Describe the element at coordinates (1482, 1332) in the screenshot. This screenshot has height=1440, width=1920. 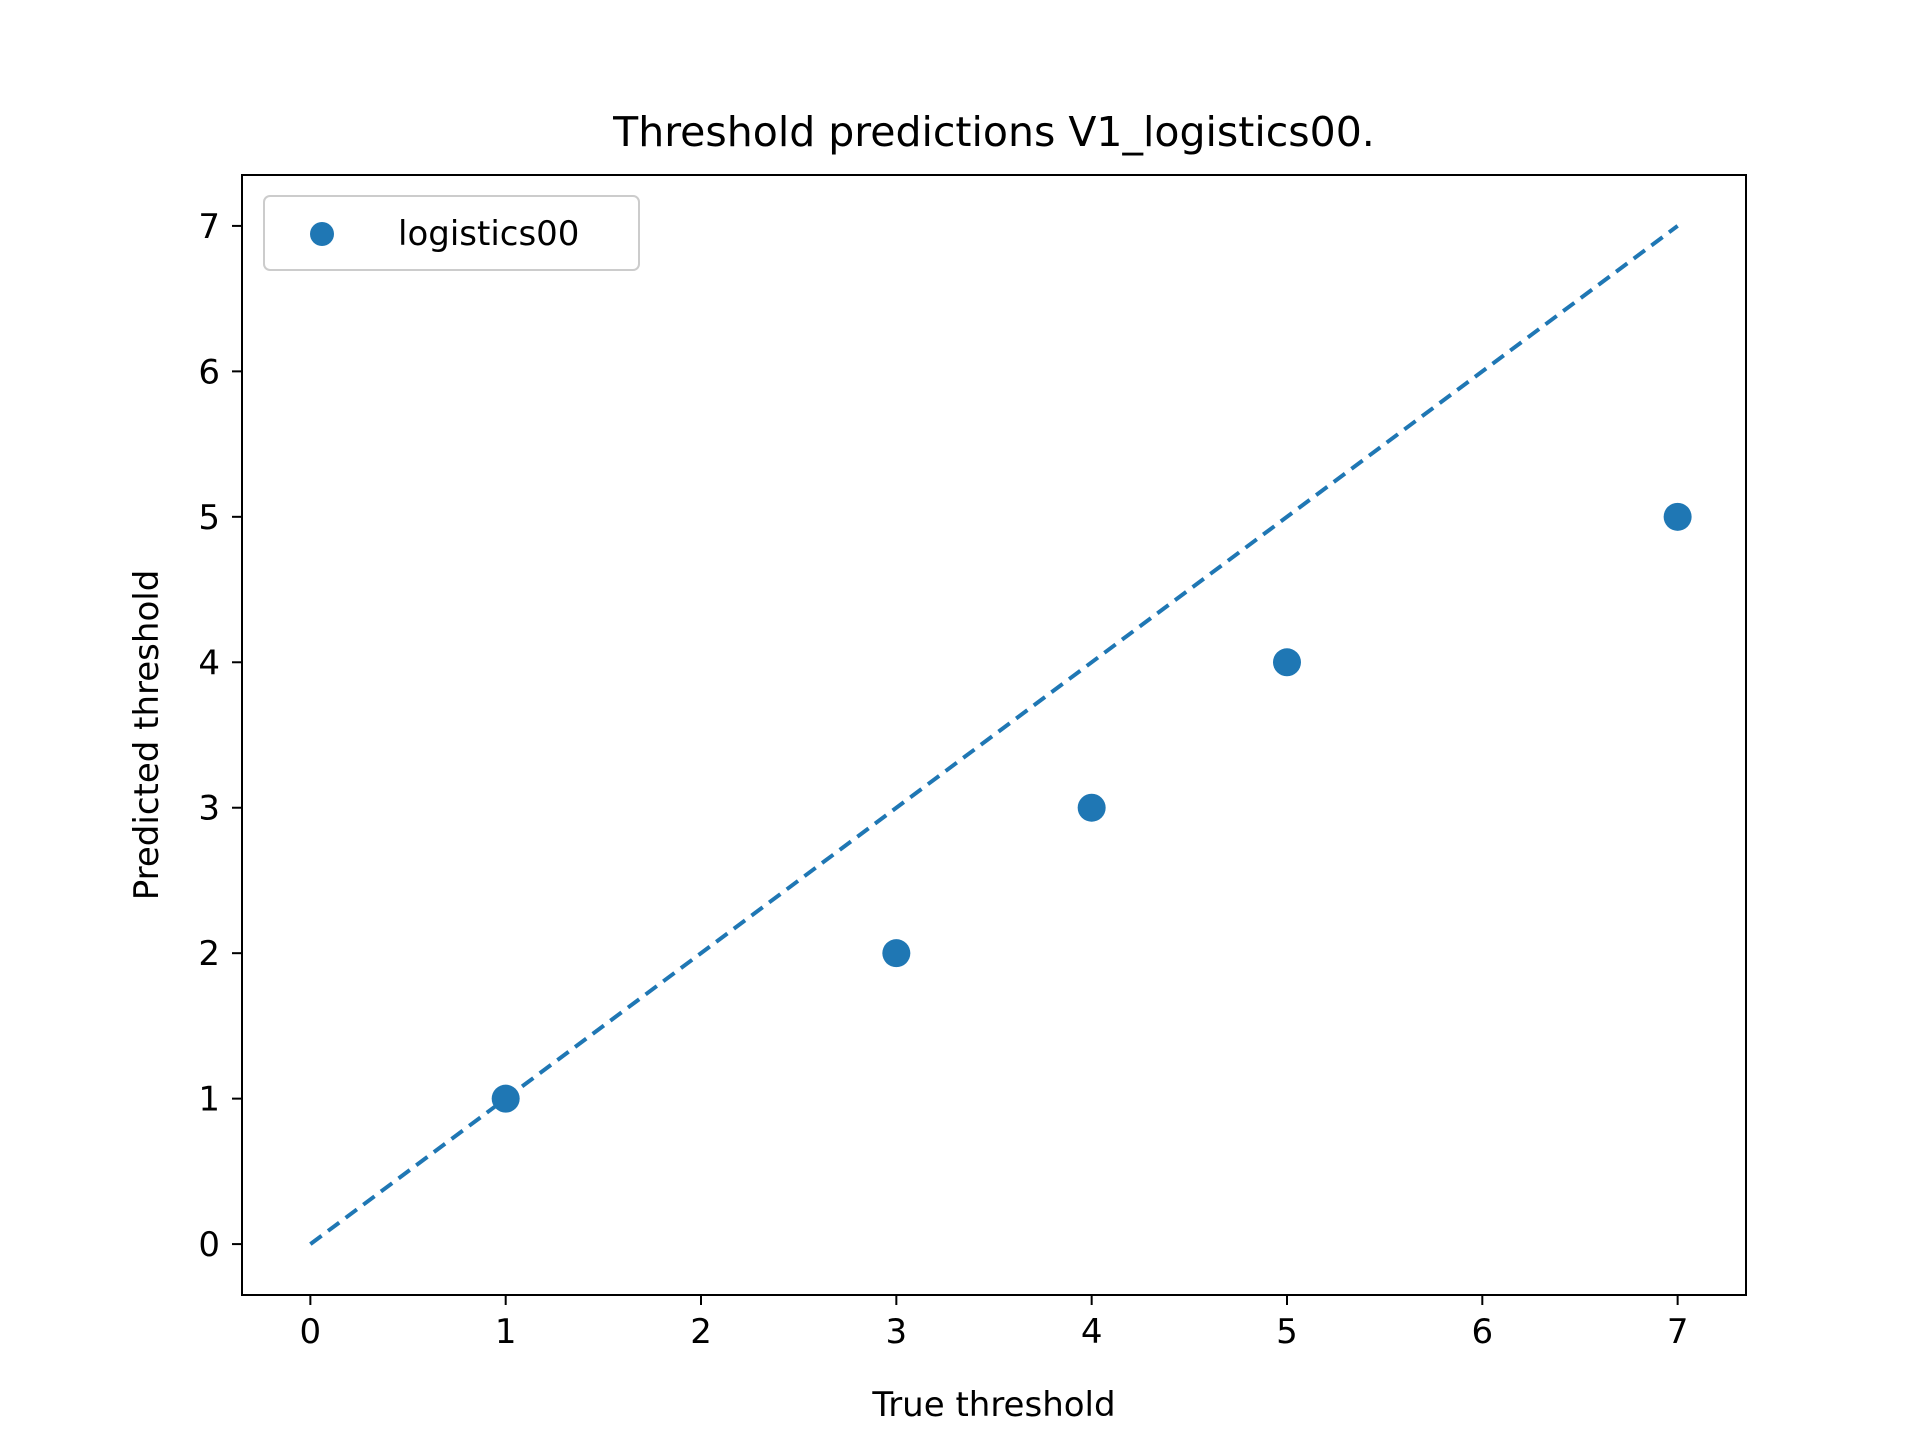
I see `x-tick-label: 6` at that location.